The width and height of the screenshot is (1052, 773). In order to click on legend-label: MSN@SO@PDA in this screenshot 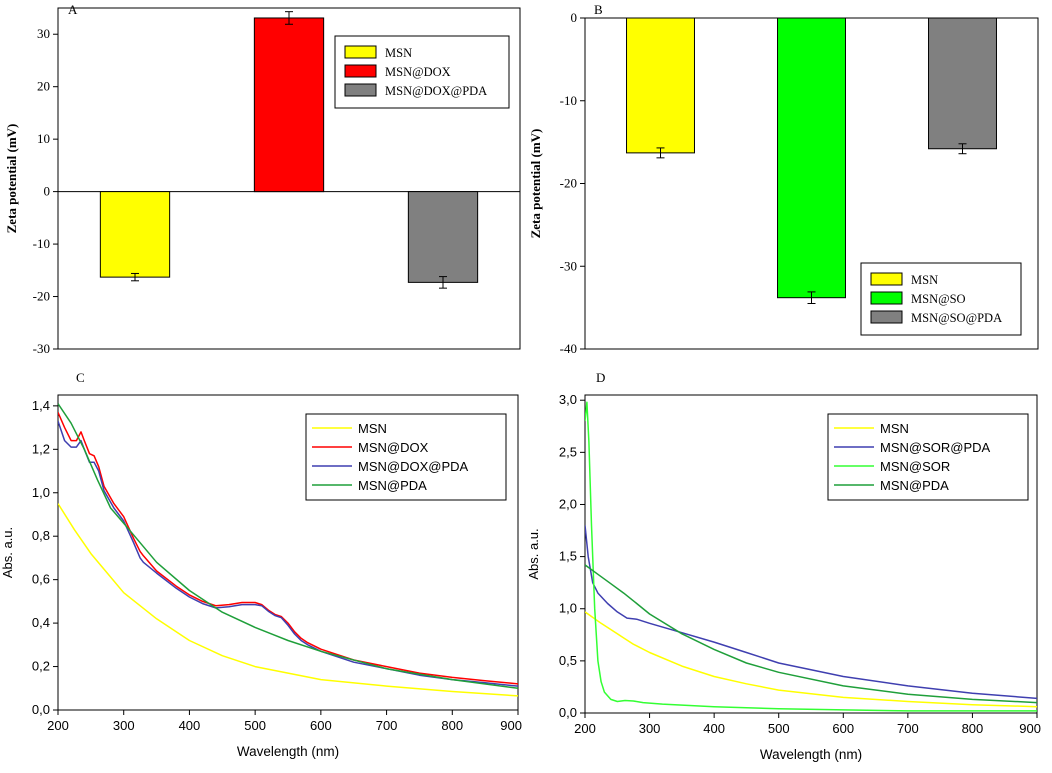, I will do `click(956, 318)`.